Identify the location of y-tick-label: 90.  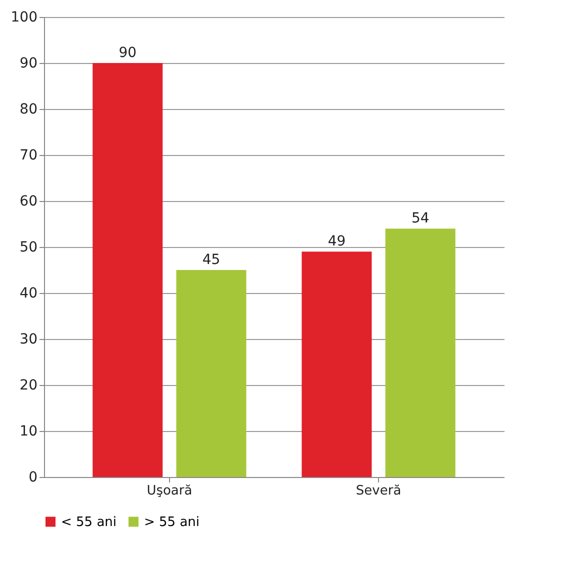
(29, 64).